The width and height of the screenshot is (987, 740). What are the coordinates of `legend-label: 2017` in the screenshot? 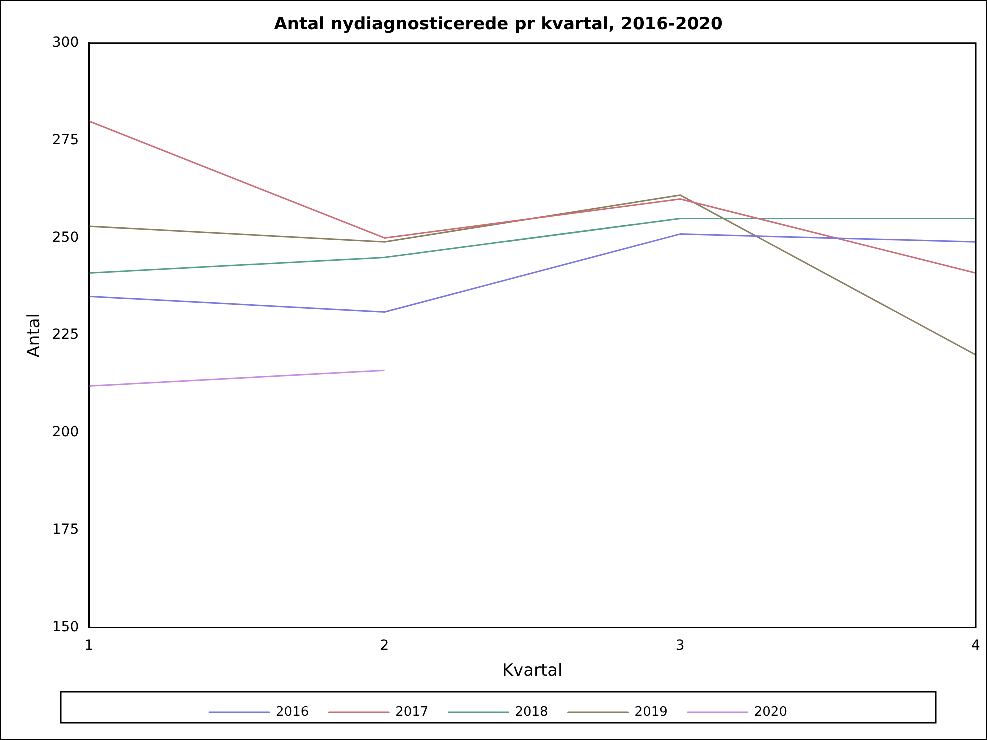 It's located at (412, 712).